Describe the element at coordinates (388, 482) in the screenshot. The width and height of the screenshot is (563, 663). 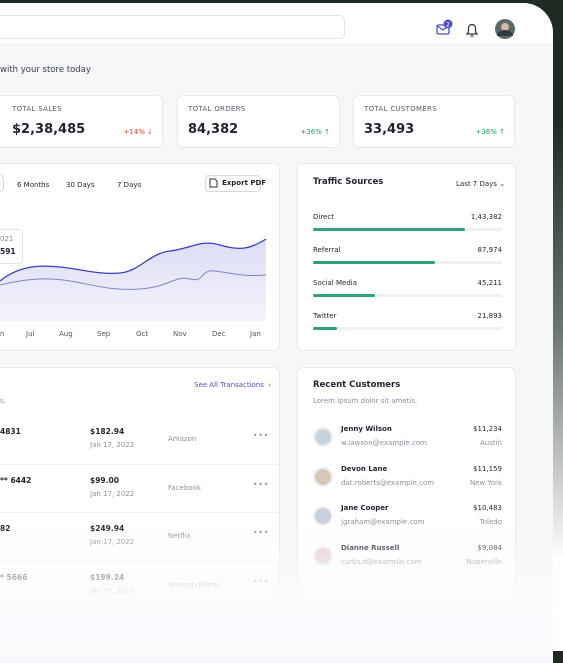
I see `customer-email: dat.roberts@example.com` at that location.